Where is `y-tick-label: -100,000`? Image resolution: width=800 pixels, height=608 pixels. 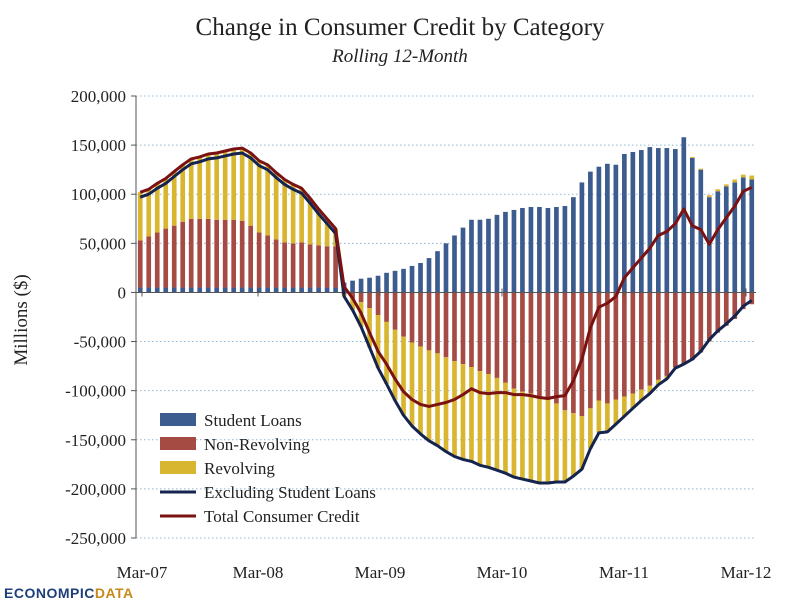
y-tick-label: -100,000 is located at coordinates (95, 391).